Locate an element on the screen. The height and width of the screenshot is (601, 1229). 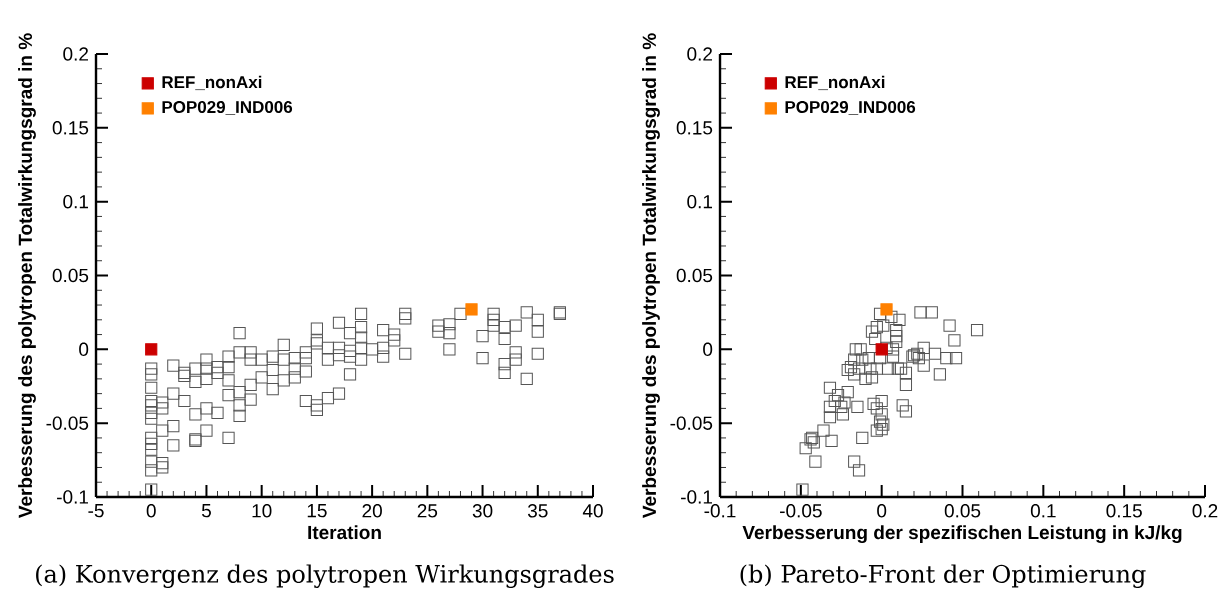
x-tick-label: 30 is located at coordinates (482, 511).